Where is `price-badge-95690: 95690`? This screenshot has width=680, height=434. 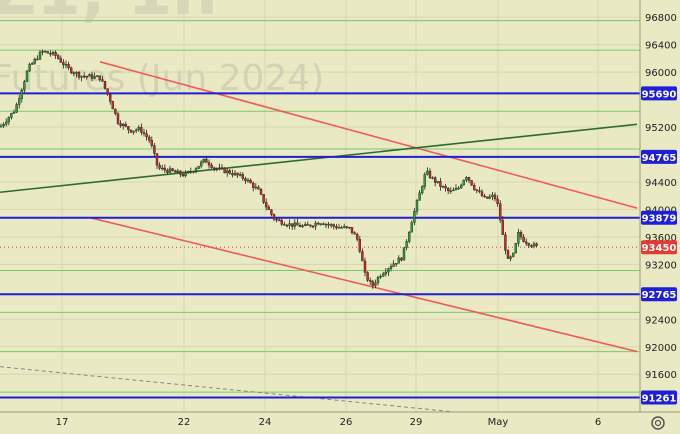 price-badge-95690: 95690 is located at coordinates (659, 93).